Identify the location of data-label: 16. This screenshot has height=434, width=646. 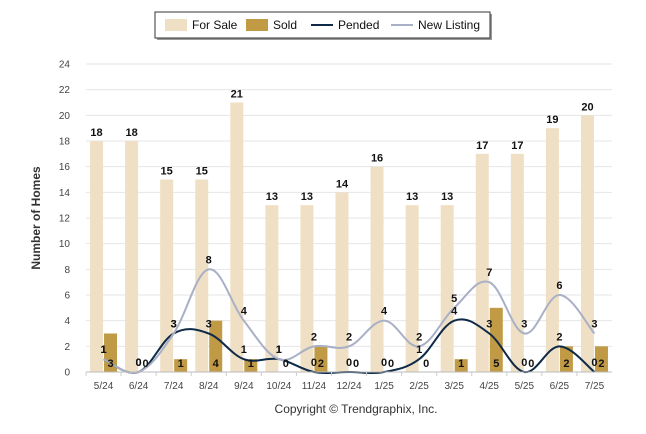
(377, 159).